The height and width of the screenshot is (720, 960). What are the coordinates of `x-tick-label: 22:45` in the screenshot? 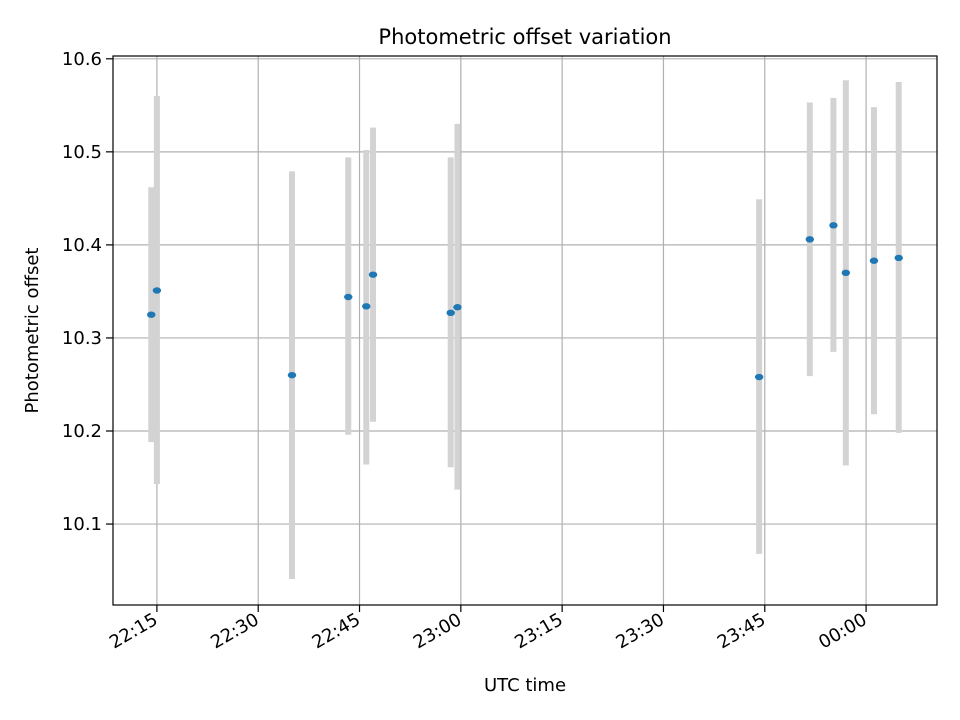 It's located at (336, 631).